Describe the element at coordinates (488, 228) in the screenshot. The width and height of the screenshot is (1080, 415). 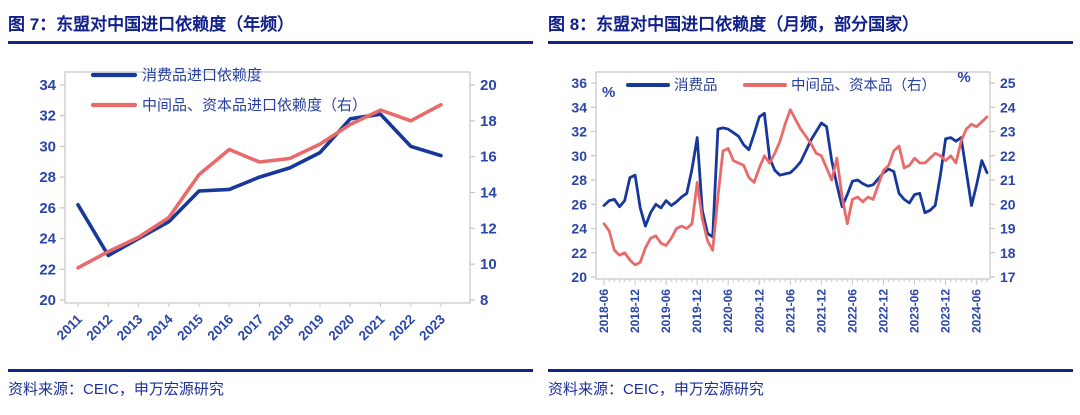
I see `y-axis-right-tick-label: 12` at that location.